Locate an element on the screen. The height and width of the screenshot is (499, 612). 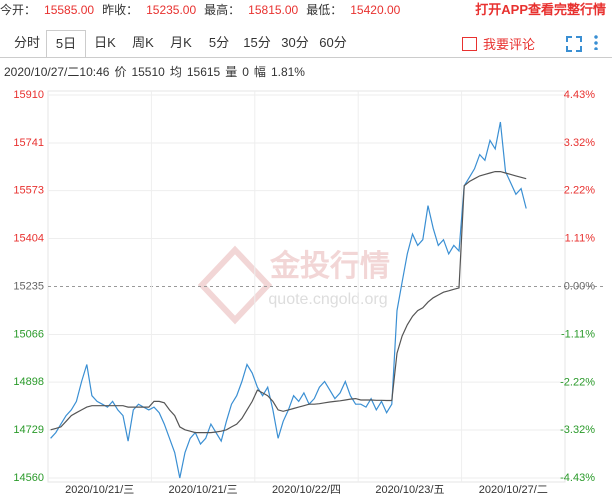
quote: 最高： 15815.00 is located at coordinates (251, 10).